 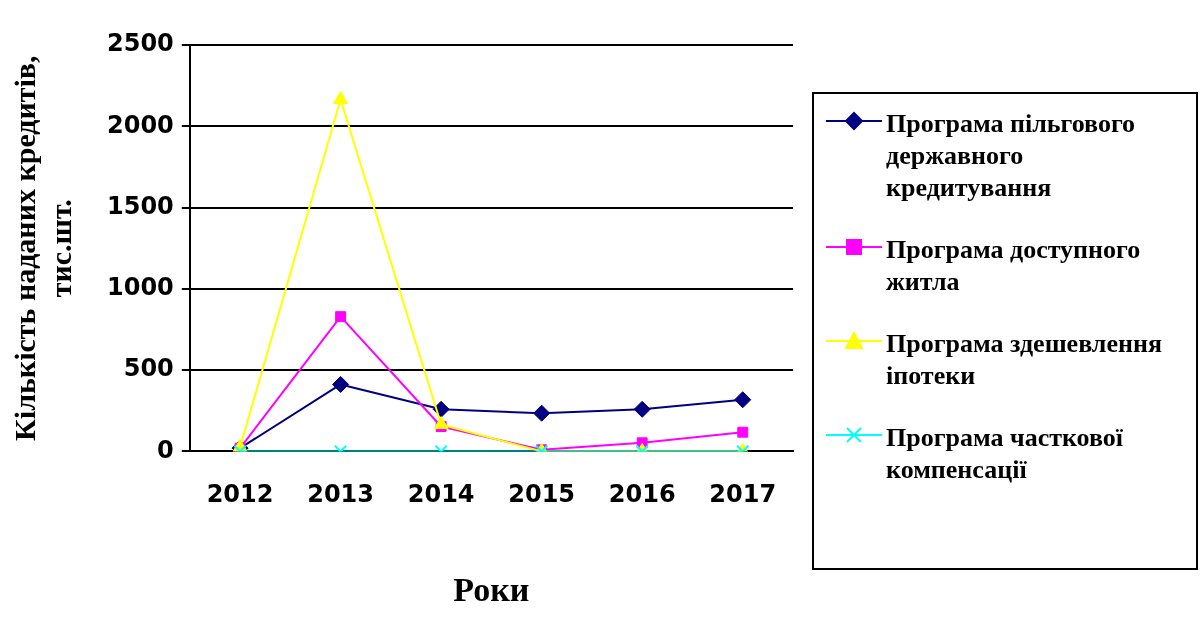 What do you see at coordinates (491, 590) in the screenshot?
I see `x-axis-title: Роки` at bounding box center [491, 590].